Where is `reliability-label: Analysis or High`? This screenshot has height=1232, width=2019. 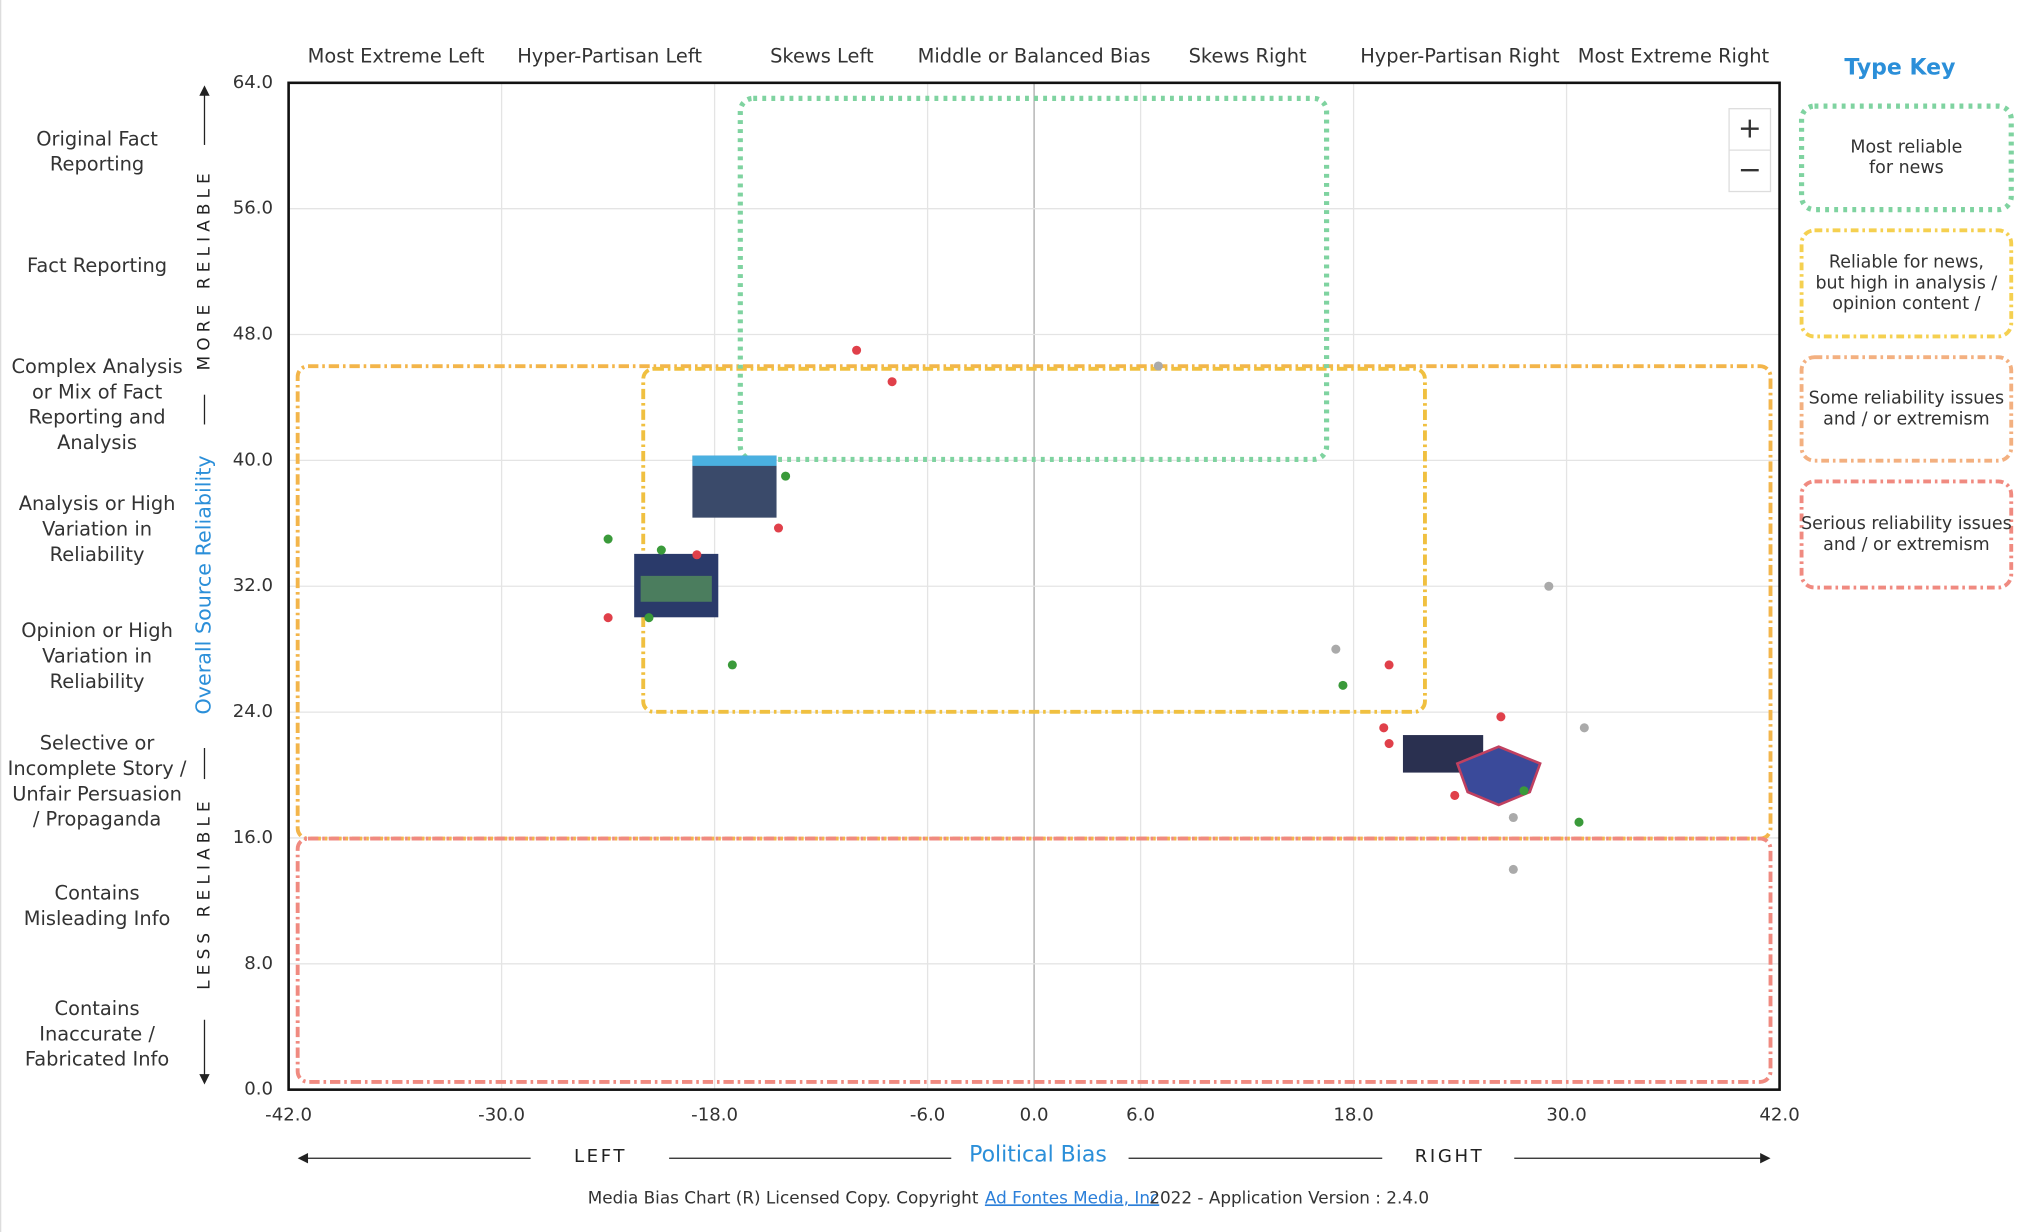
reliability-label: Analysis or High is located at coordinates (97, 503).